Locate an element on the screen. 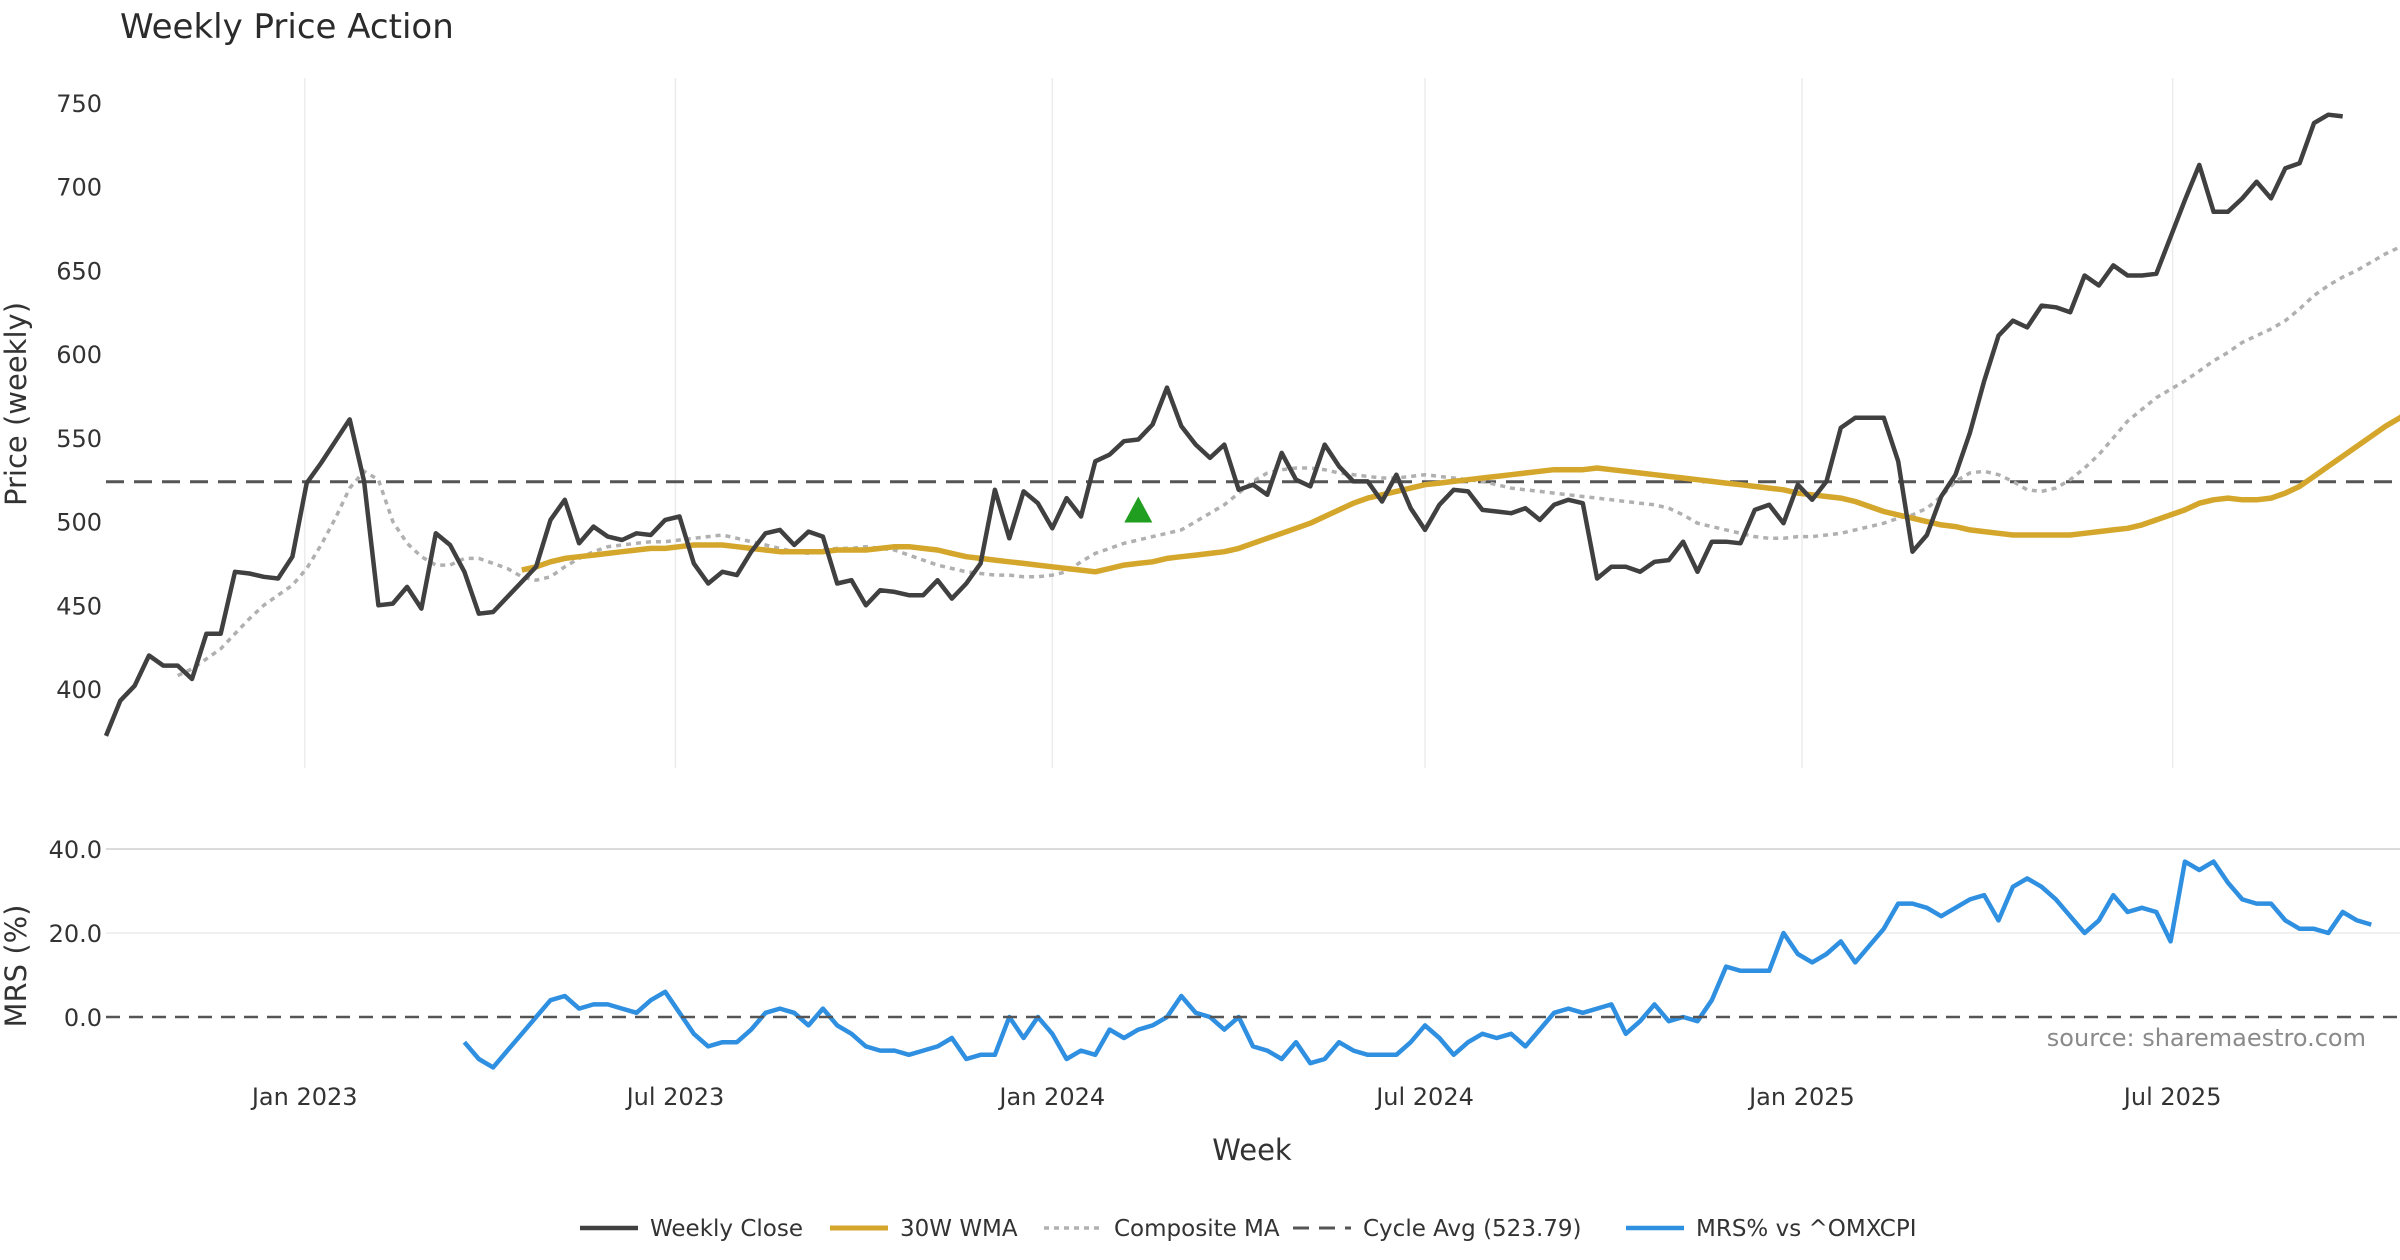 The image size is (2400, 1260). legend-label-cycle-avg-523-79: Cycle Avg (523.79) is located at coordinates (1472, 1229).